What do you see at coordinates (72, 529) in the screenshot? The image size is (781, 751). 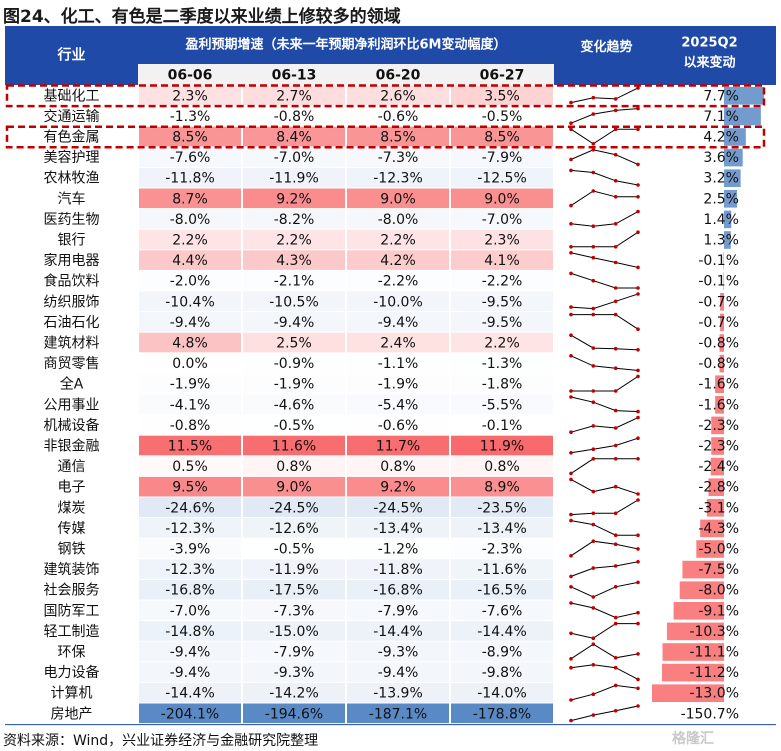 I see `industry-name: 传媒` at bounding box center [72, 529].